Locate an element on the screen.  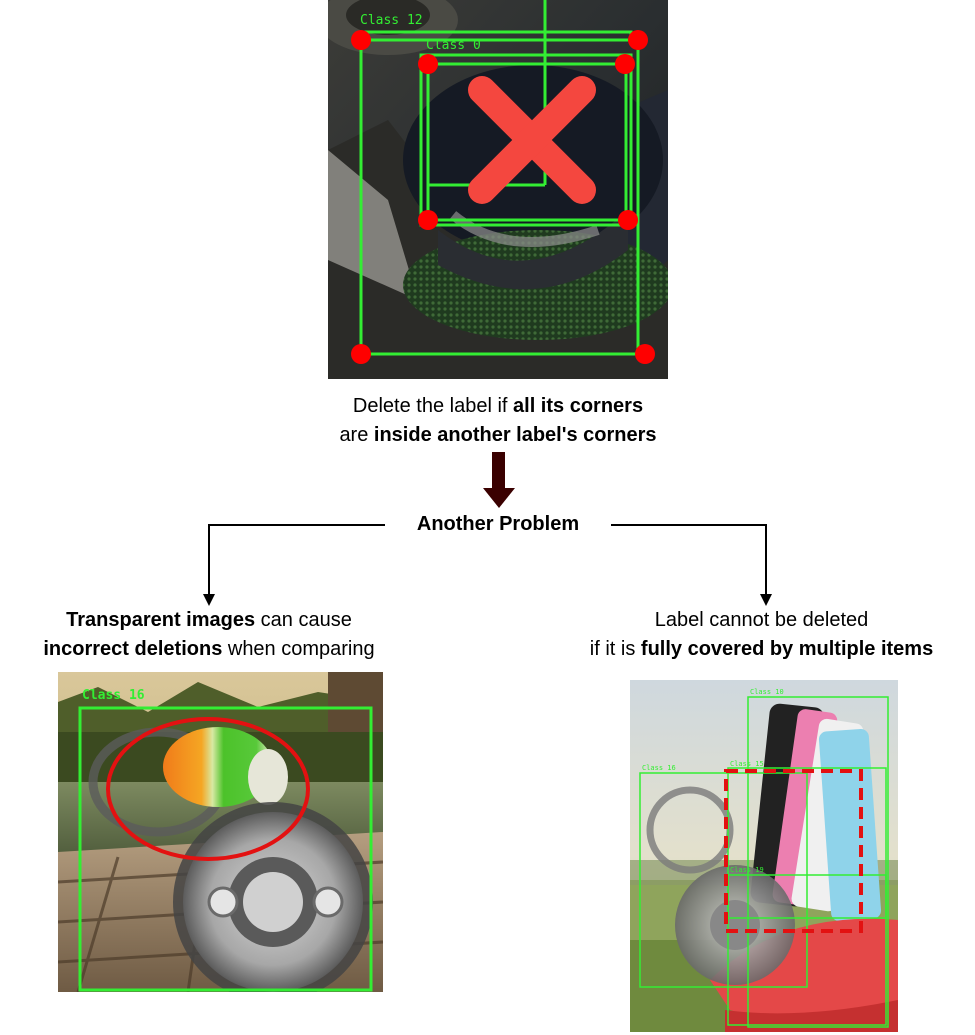
top-example-image: Class 12 Class 0 is located at coordinates (498, 189).